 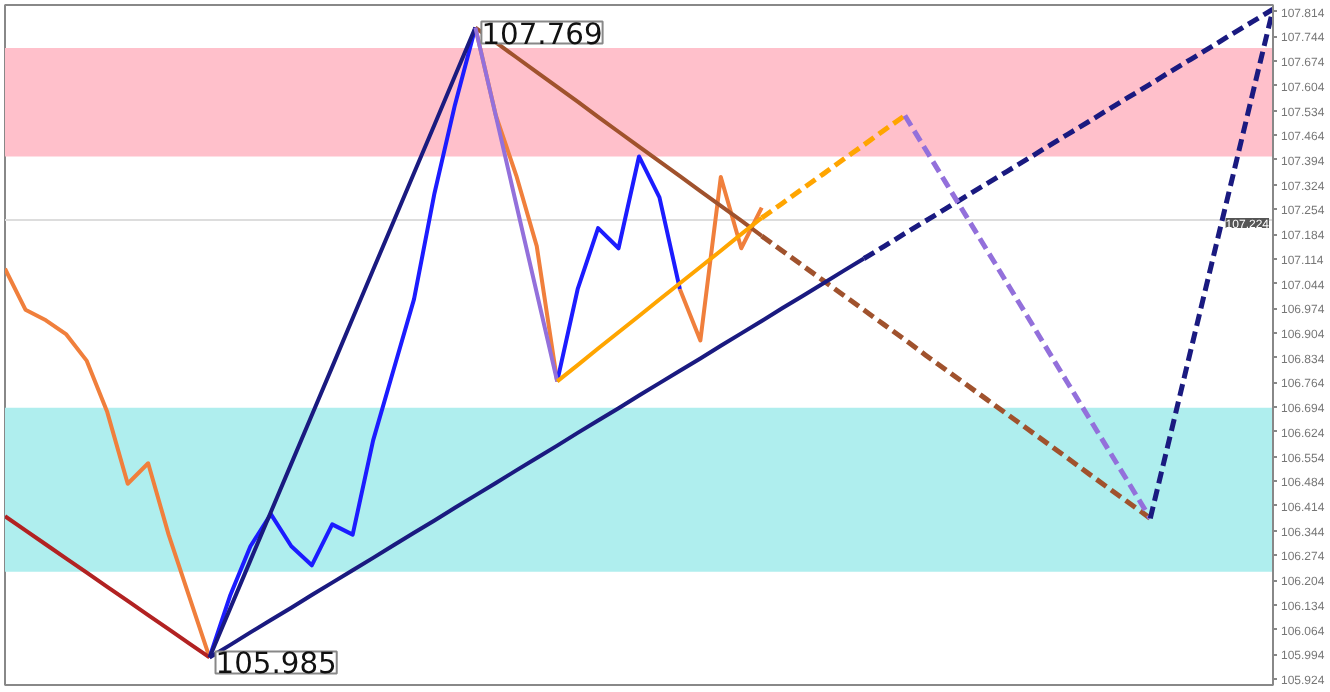 What do you see at coordinates (276, 664) in the screenshot?
I see `annotation: 105.985` at bounding box center [276, 664].